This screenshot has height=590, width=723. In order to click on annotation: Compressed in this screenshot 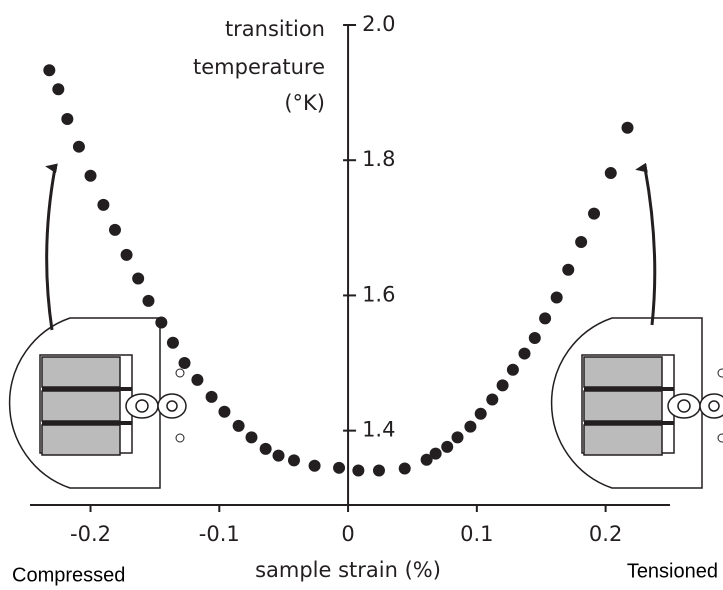, I will do `click(68, 575)`.